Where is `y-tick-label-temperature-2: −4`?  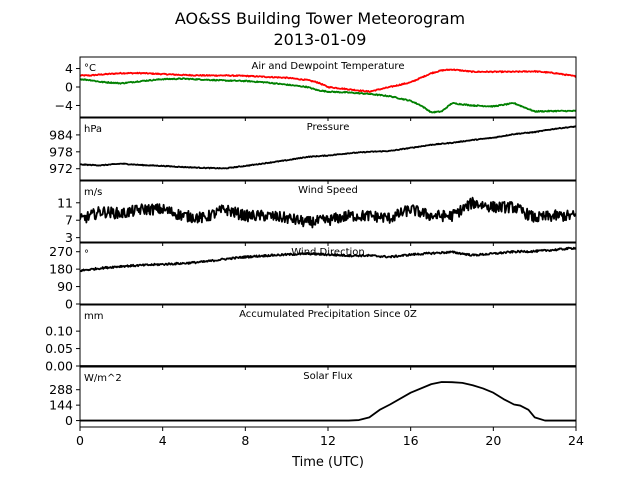
y-tick-label-temperature-2: −4 is located at coordinates (64, 105).